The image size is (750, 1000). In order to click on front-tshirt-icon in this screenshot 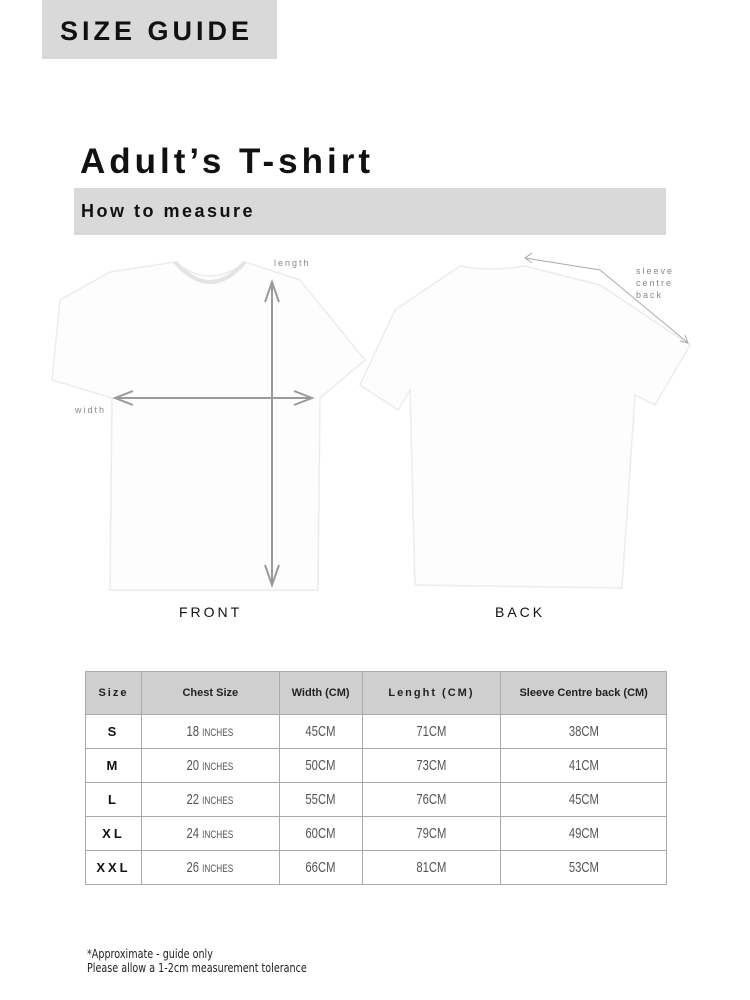, I will do `click(209, 425)`.